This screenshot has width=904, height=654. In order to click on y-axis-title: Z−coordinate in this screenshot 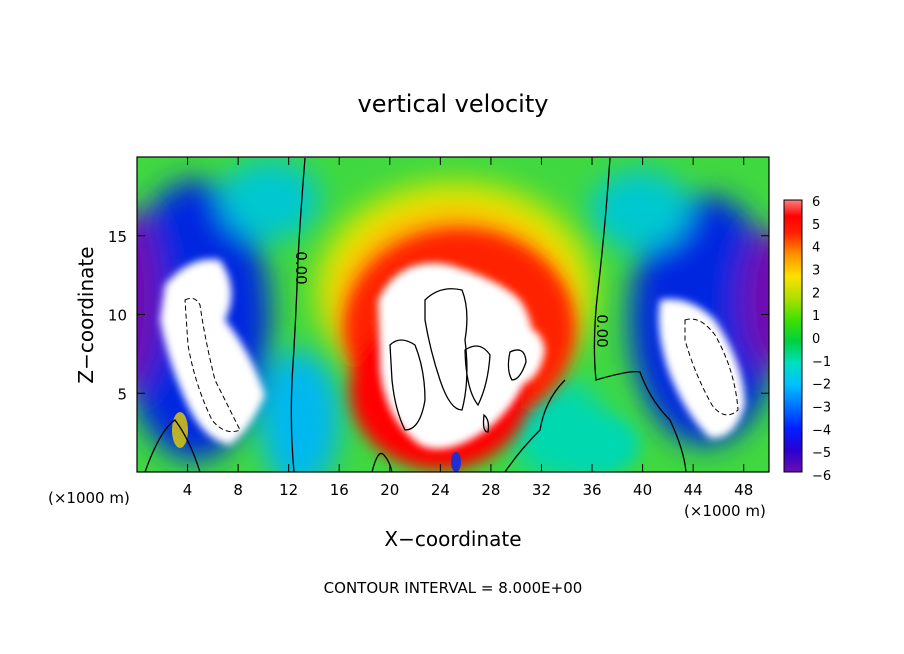, I will do `click(86, 314)`.